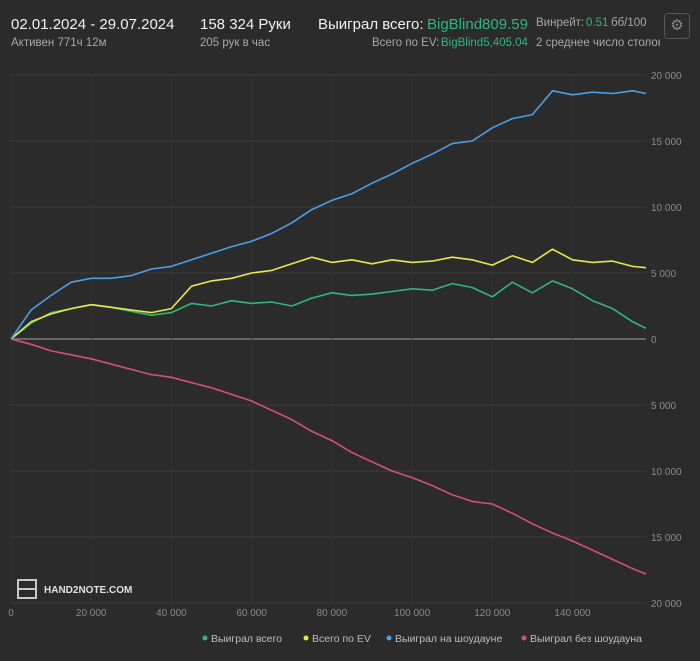 This screenshot has width=700, height=661. What do you see at coordinates (171, 613) in the screenshot?
I see `x-tick-label: 40 000` at bounding box center [171, 613].